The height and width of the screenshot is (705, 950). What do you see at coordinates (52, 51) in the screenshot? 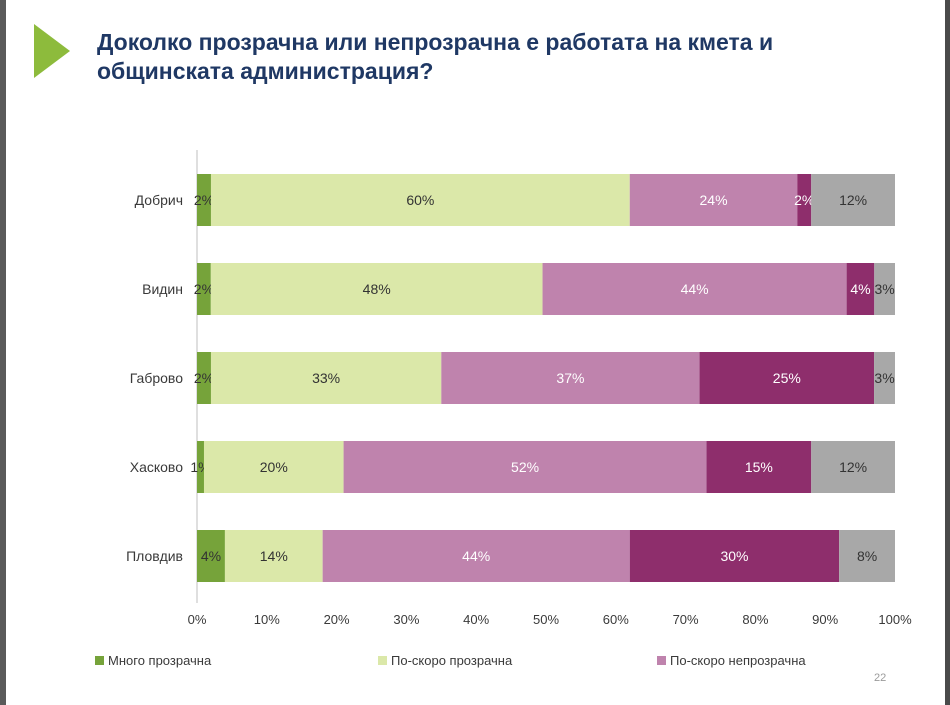
I see `triangle-logo-icon` at bounding box center [52, 51].